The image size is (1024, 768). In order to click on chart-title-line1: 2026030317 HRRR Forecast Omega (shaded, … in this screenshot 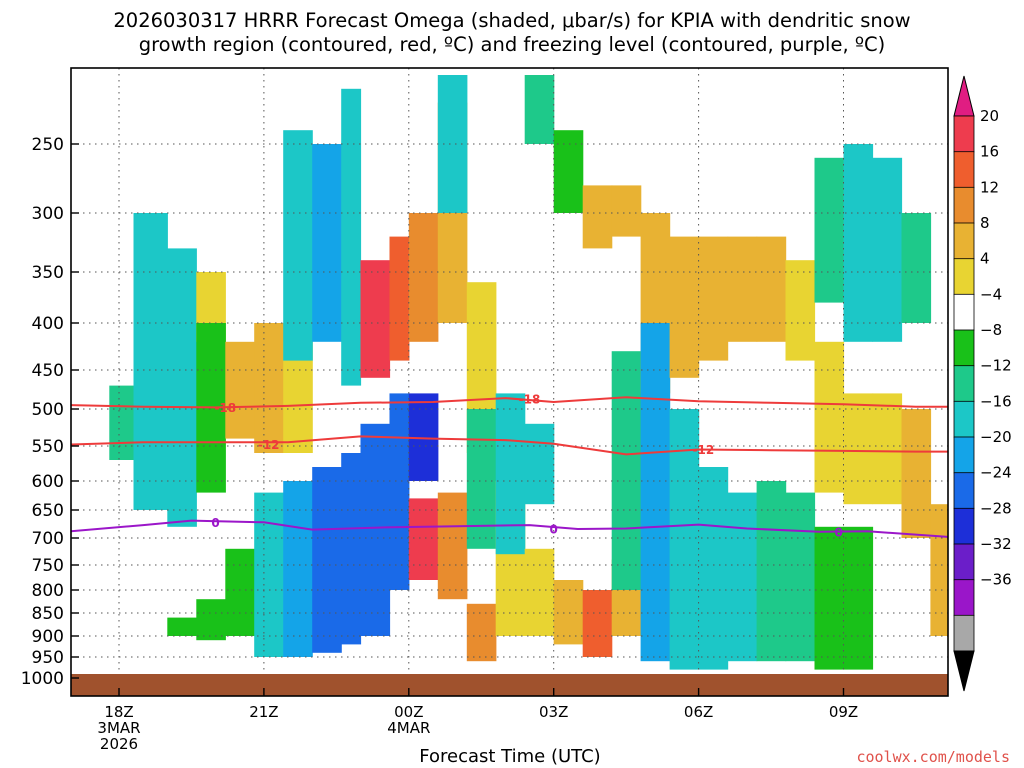, I will do `click(512, 20)`.